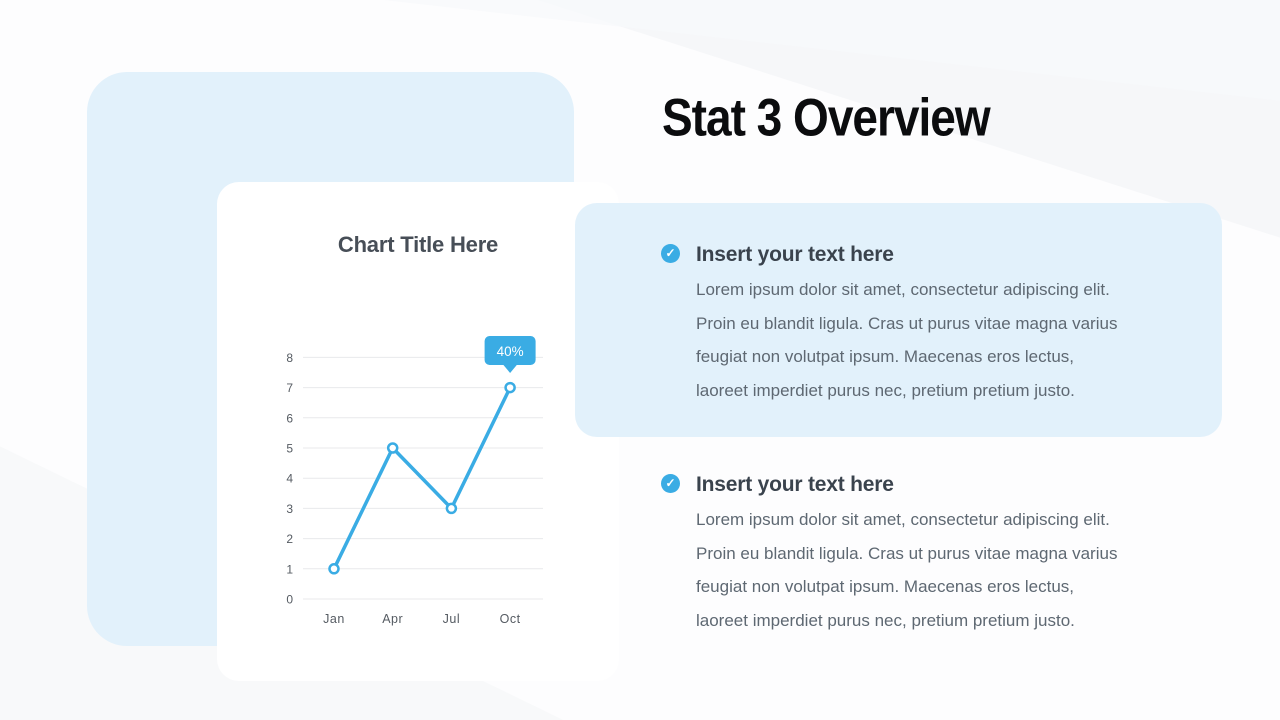  What do you see at coordinates (289, 418) in the screenshot?
I see `svg-text: 6` at bounding box center [289, 418].